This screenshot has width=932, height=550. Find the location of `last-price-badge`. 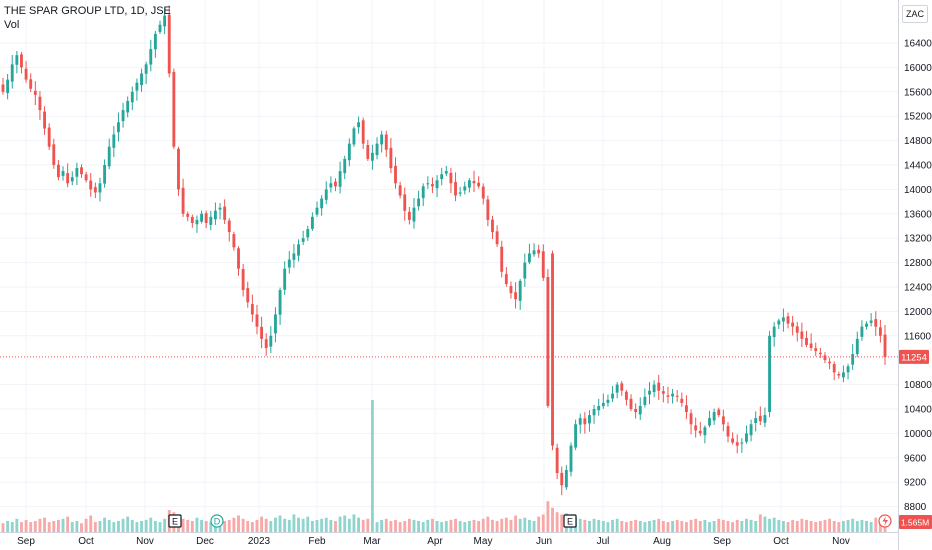

last-price-badge is located at coordinates (914, 356).